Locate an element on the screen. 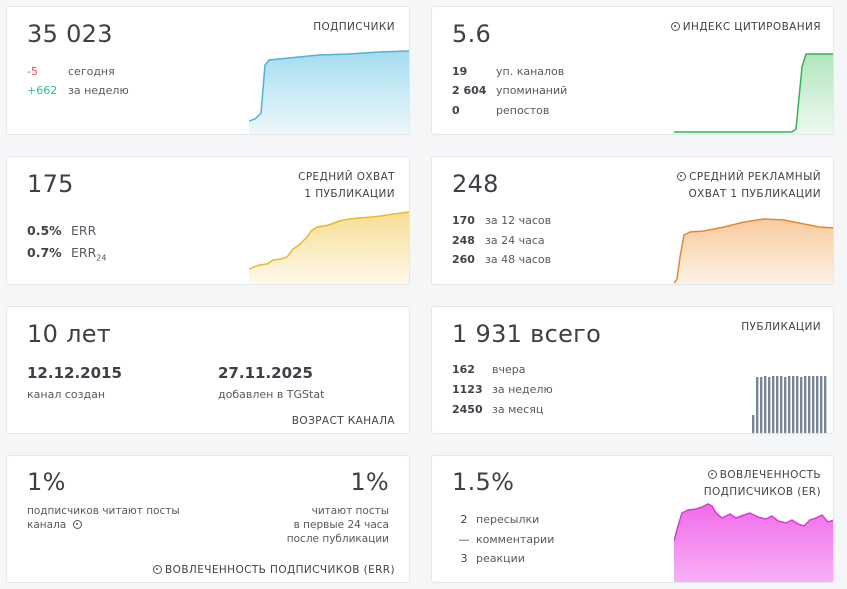  ad-reach-graph is located at coordinates (753, 251).